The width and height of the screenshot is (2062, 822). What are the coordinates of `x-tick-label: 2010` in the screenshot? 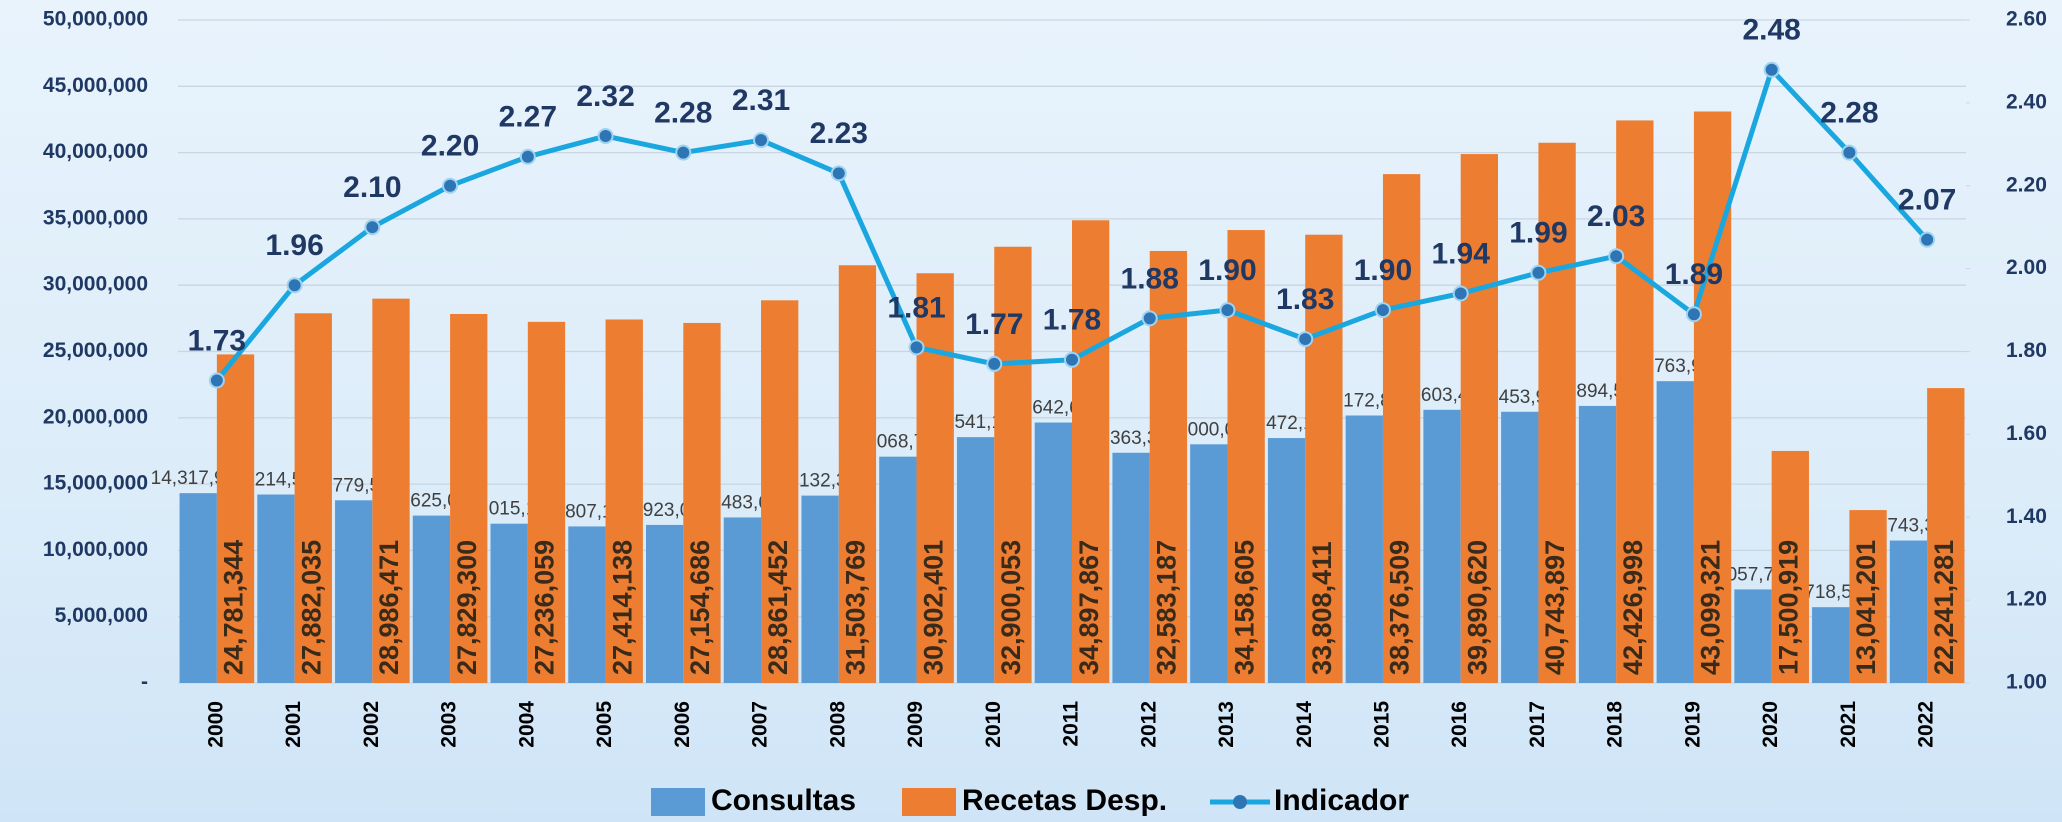 It's located at (993, 724).